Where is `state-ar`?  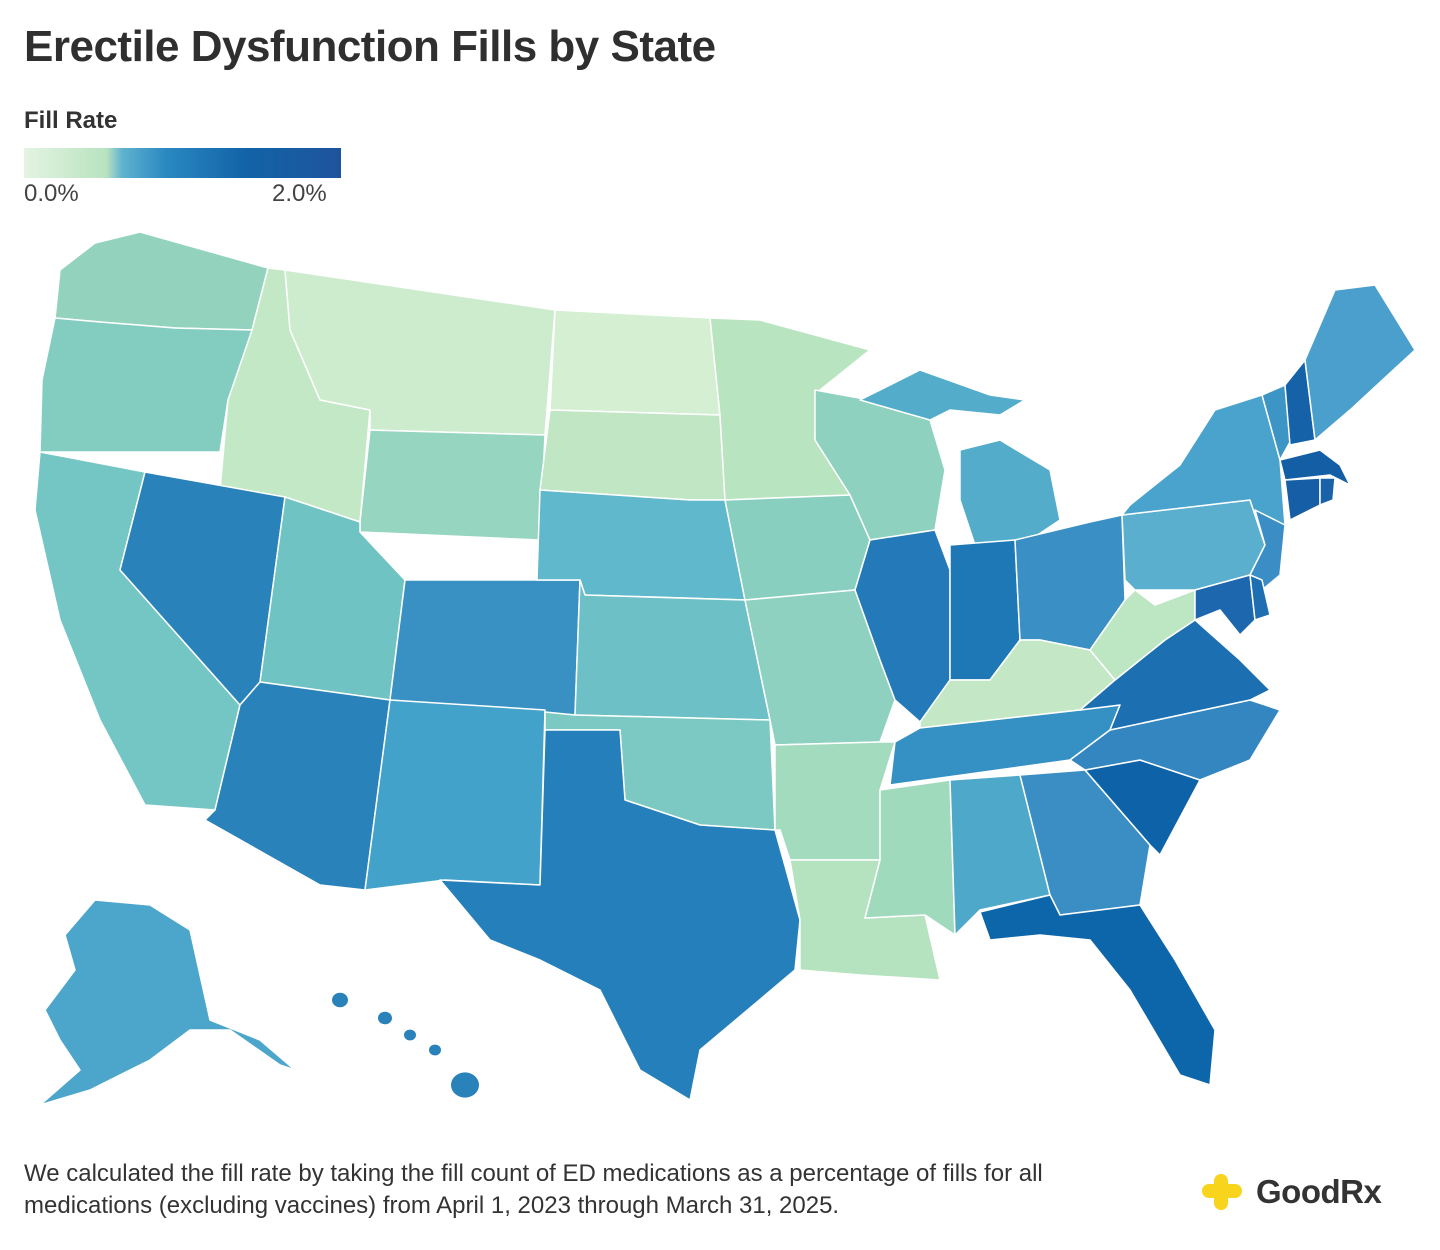
state-ar is located at coordinates (835, 801).